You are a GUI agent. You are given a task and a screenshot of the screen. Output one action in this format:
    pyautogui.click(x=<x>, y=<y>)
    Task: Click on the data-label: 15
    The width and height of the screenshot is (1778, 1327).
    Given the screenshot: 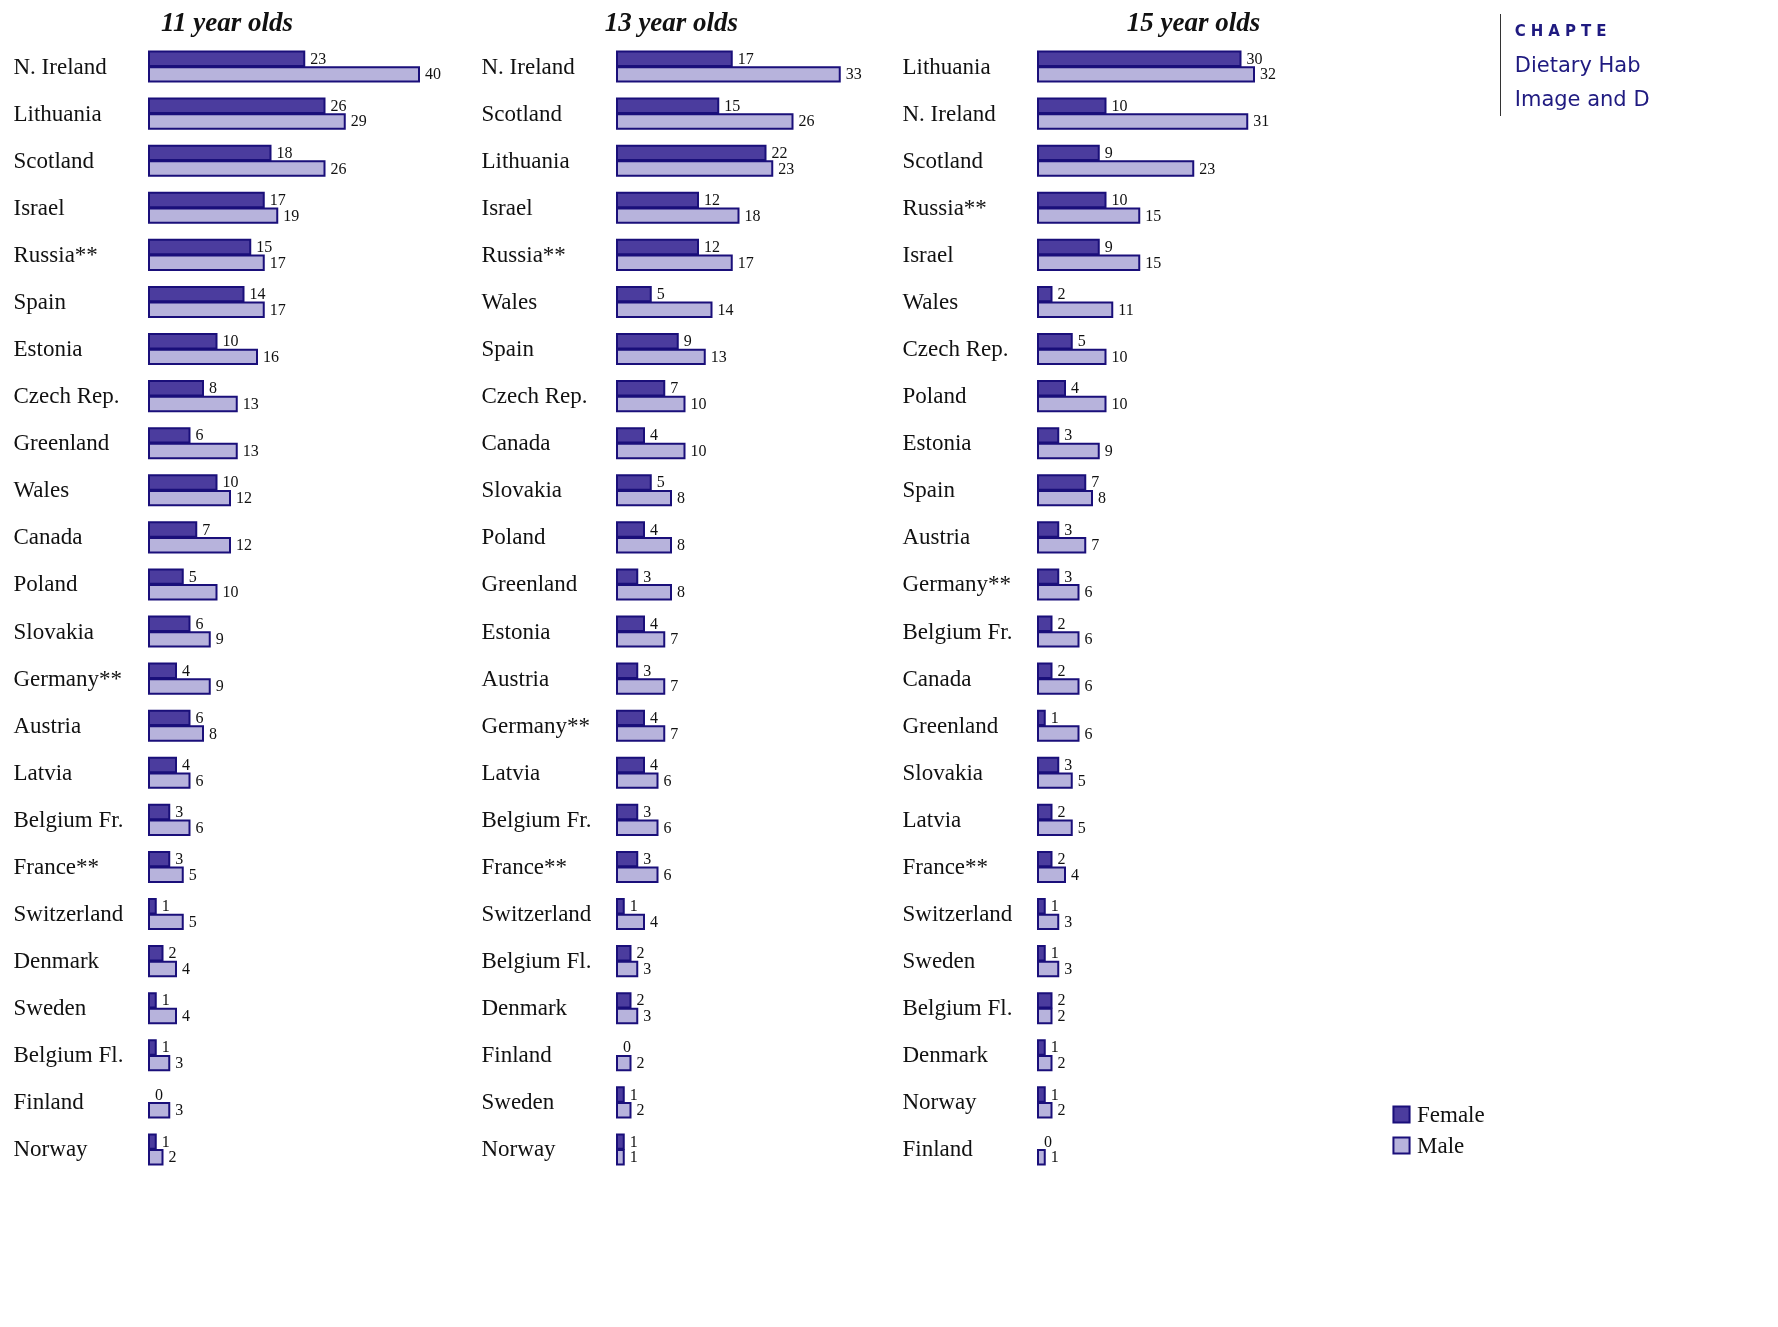 What is the action you would take?
    pyautogui.click(x=1153, y=215)
    